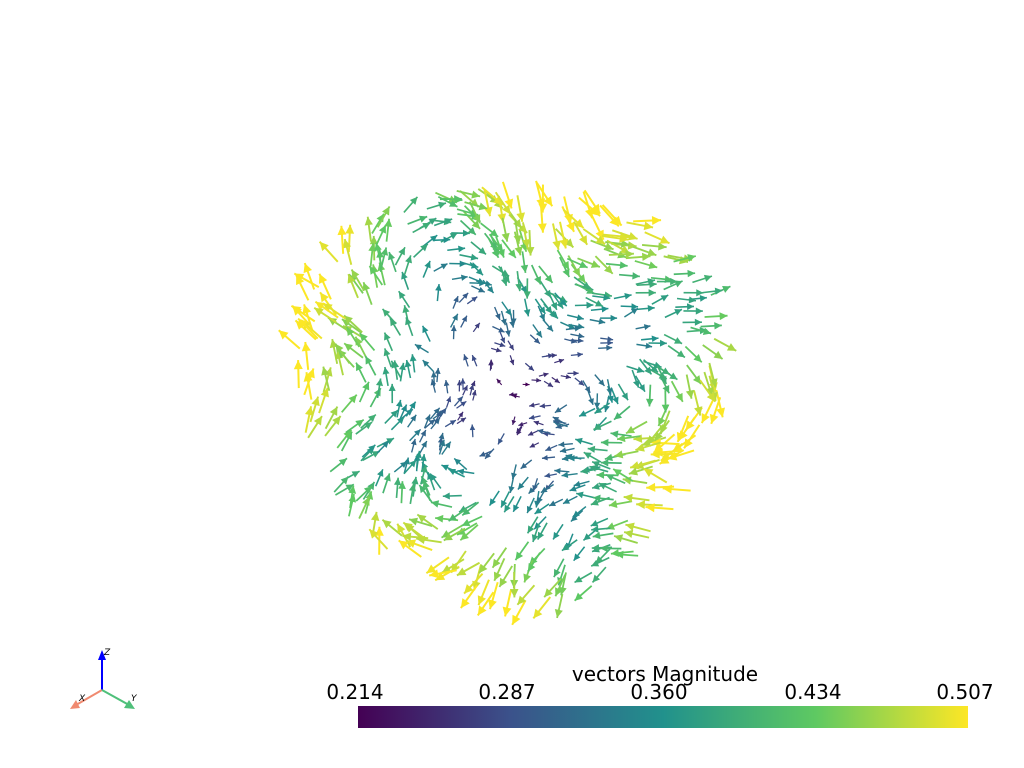  Describe the element at coordinates (115, 697) in the screenshot. I see `y-axis` at that location.